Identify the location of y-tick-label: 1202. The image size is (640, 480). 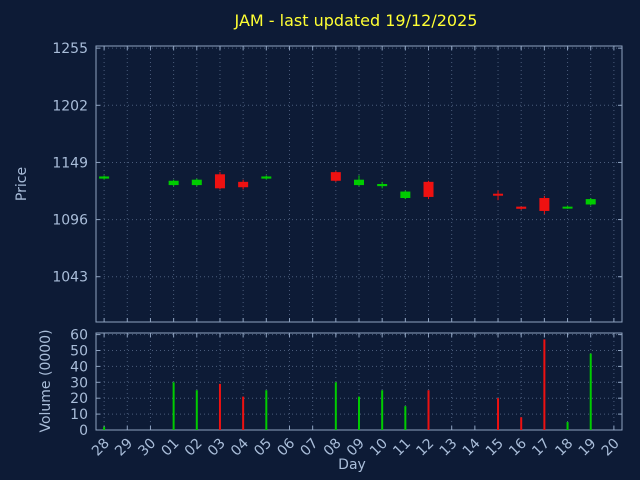
(70, 106).